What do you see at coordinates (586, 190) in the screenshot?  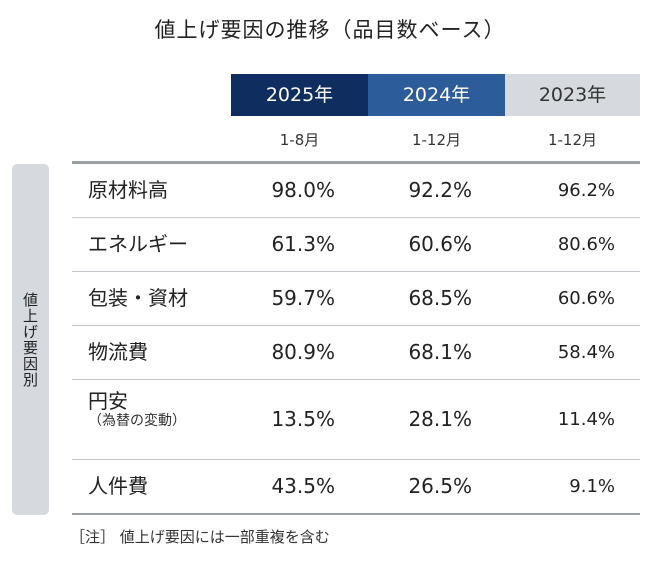 I see `cell-value: 96.2%` at bounding box center [586, 190].